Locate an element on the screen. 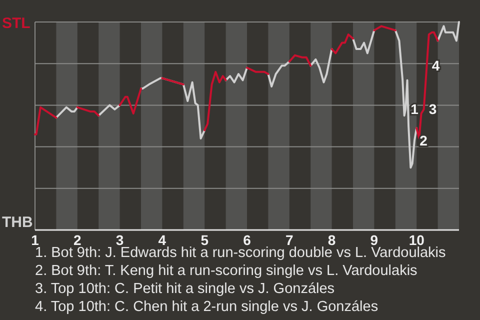 This screenshot has width=480, height=320. x-tick-label: 2 is located at coordinates (78, 240).